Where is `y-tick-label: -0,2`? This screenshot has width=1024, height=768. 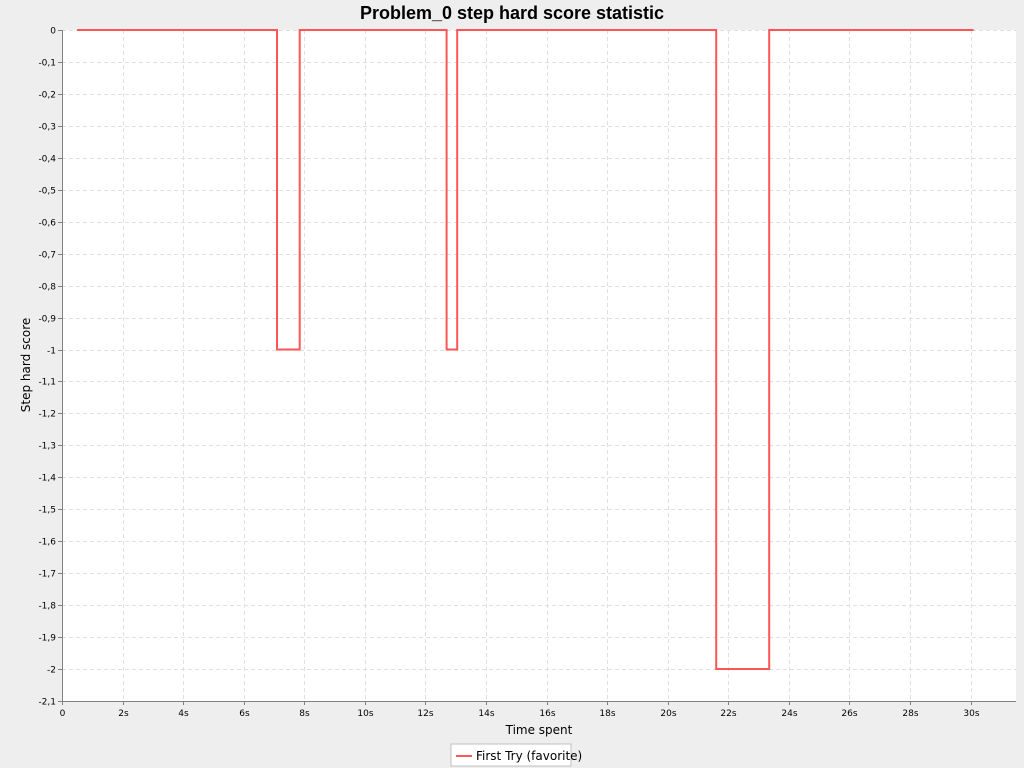
y-tick-label: -0,2 is located at coordinates (47, 96).